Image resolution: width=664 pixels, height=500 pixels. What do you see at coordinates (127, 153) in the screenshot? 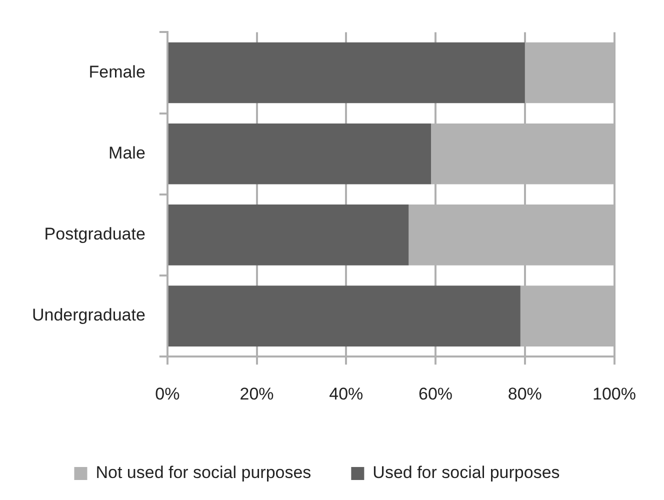
I see `y-tick-label: Male` at bounding box center [127, 153].